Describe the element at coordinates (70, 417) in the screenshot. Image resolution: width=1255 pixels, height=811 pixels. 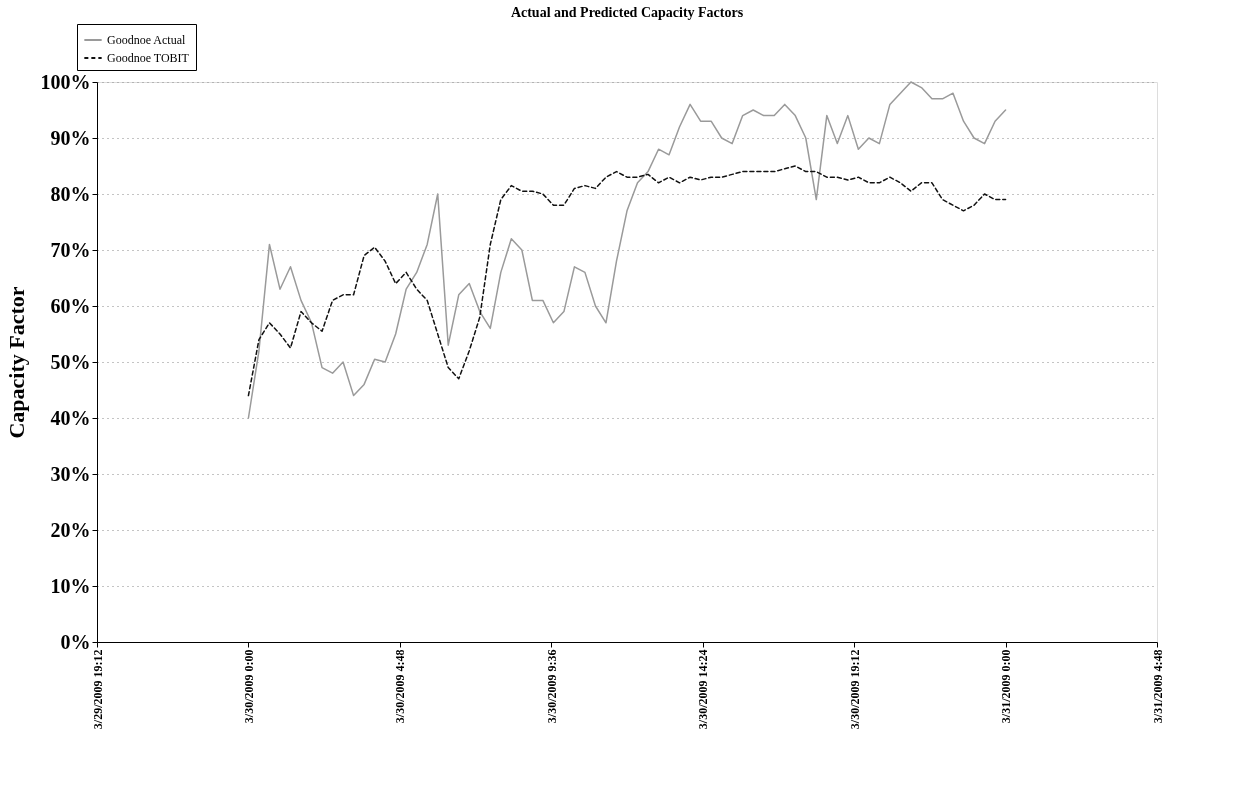
I see `y-tick-label: 40%` at that location.